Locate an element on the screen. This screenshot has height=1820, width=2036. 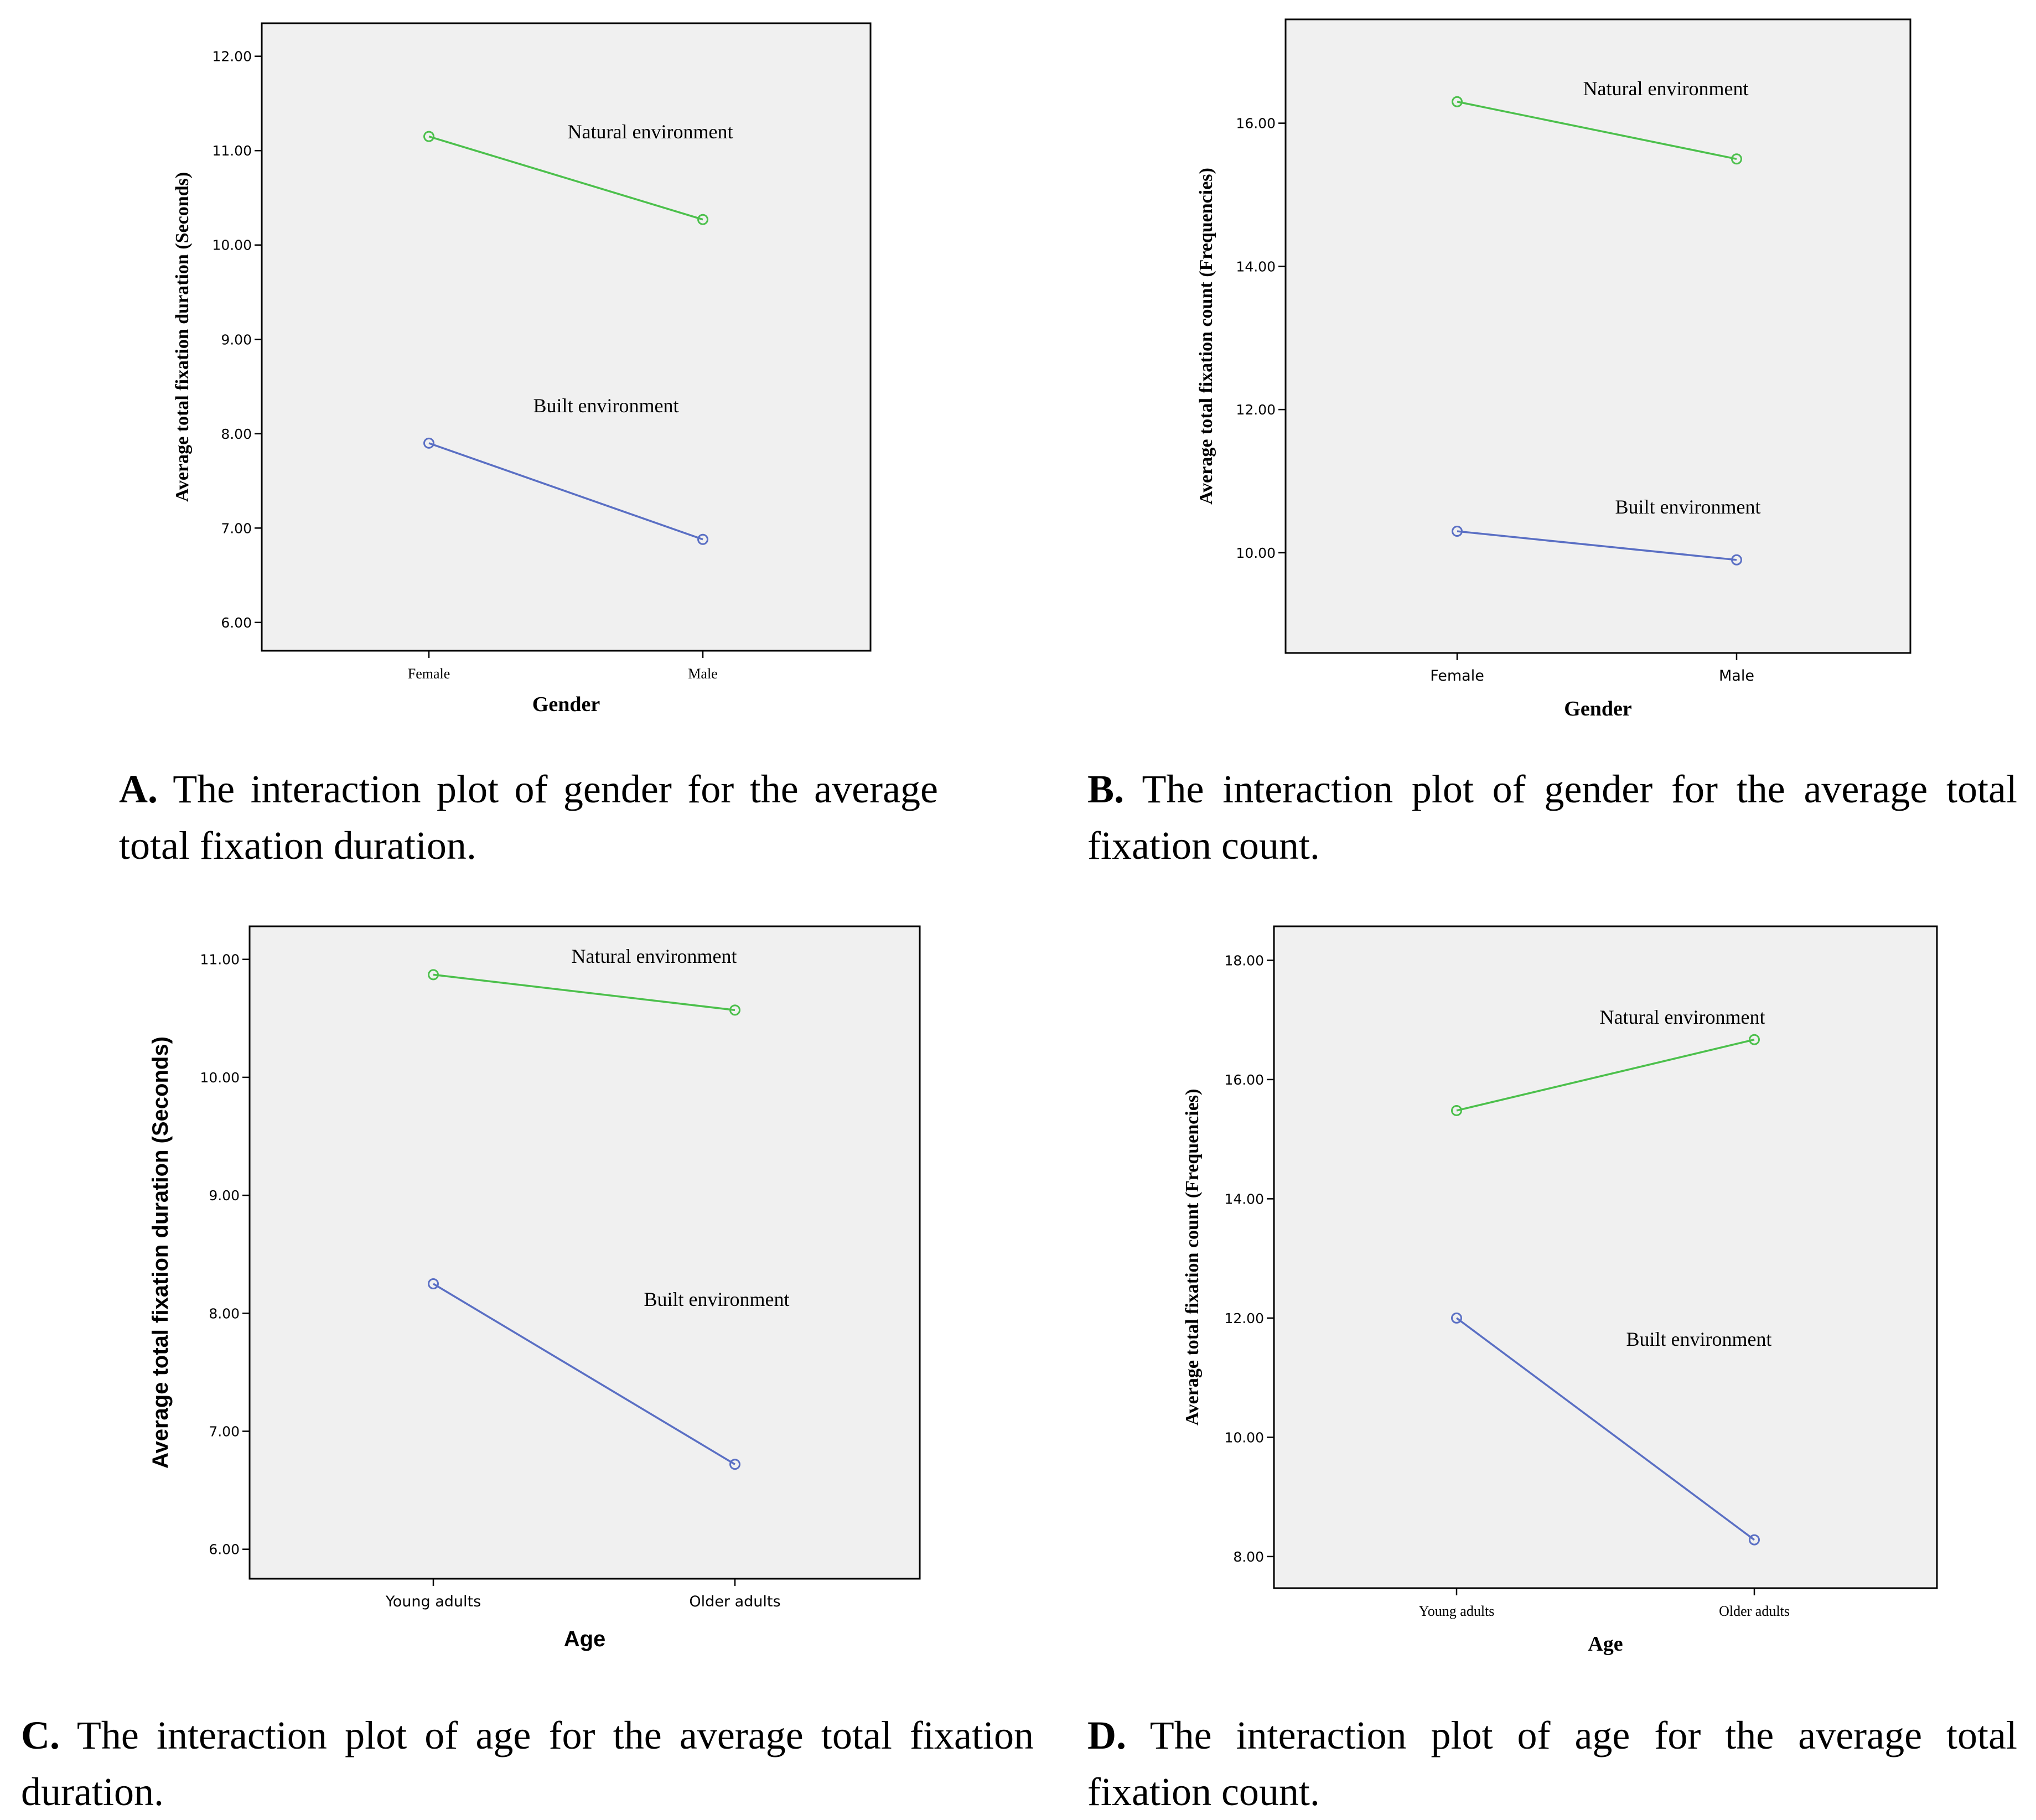
chart-b-series-label: Built environment is located at coordinates (1688, 507).